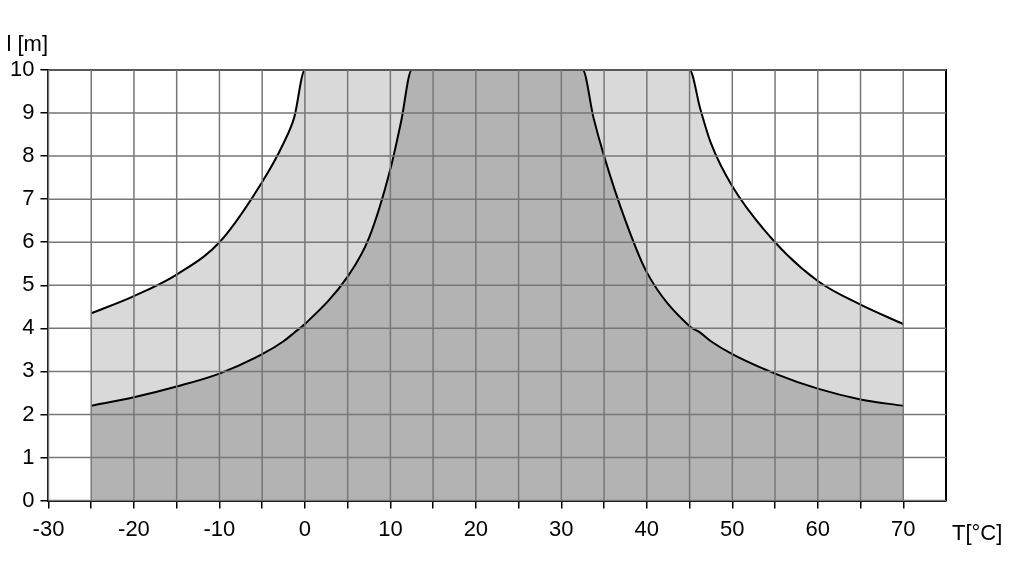 The width and height of the screenshot is (1024, 563). I want to click on x-tick-label: 30, so click(561, 528).